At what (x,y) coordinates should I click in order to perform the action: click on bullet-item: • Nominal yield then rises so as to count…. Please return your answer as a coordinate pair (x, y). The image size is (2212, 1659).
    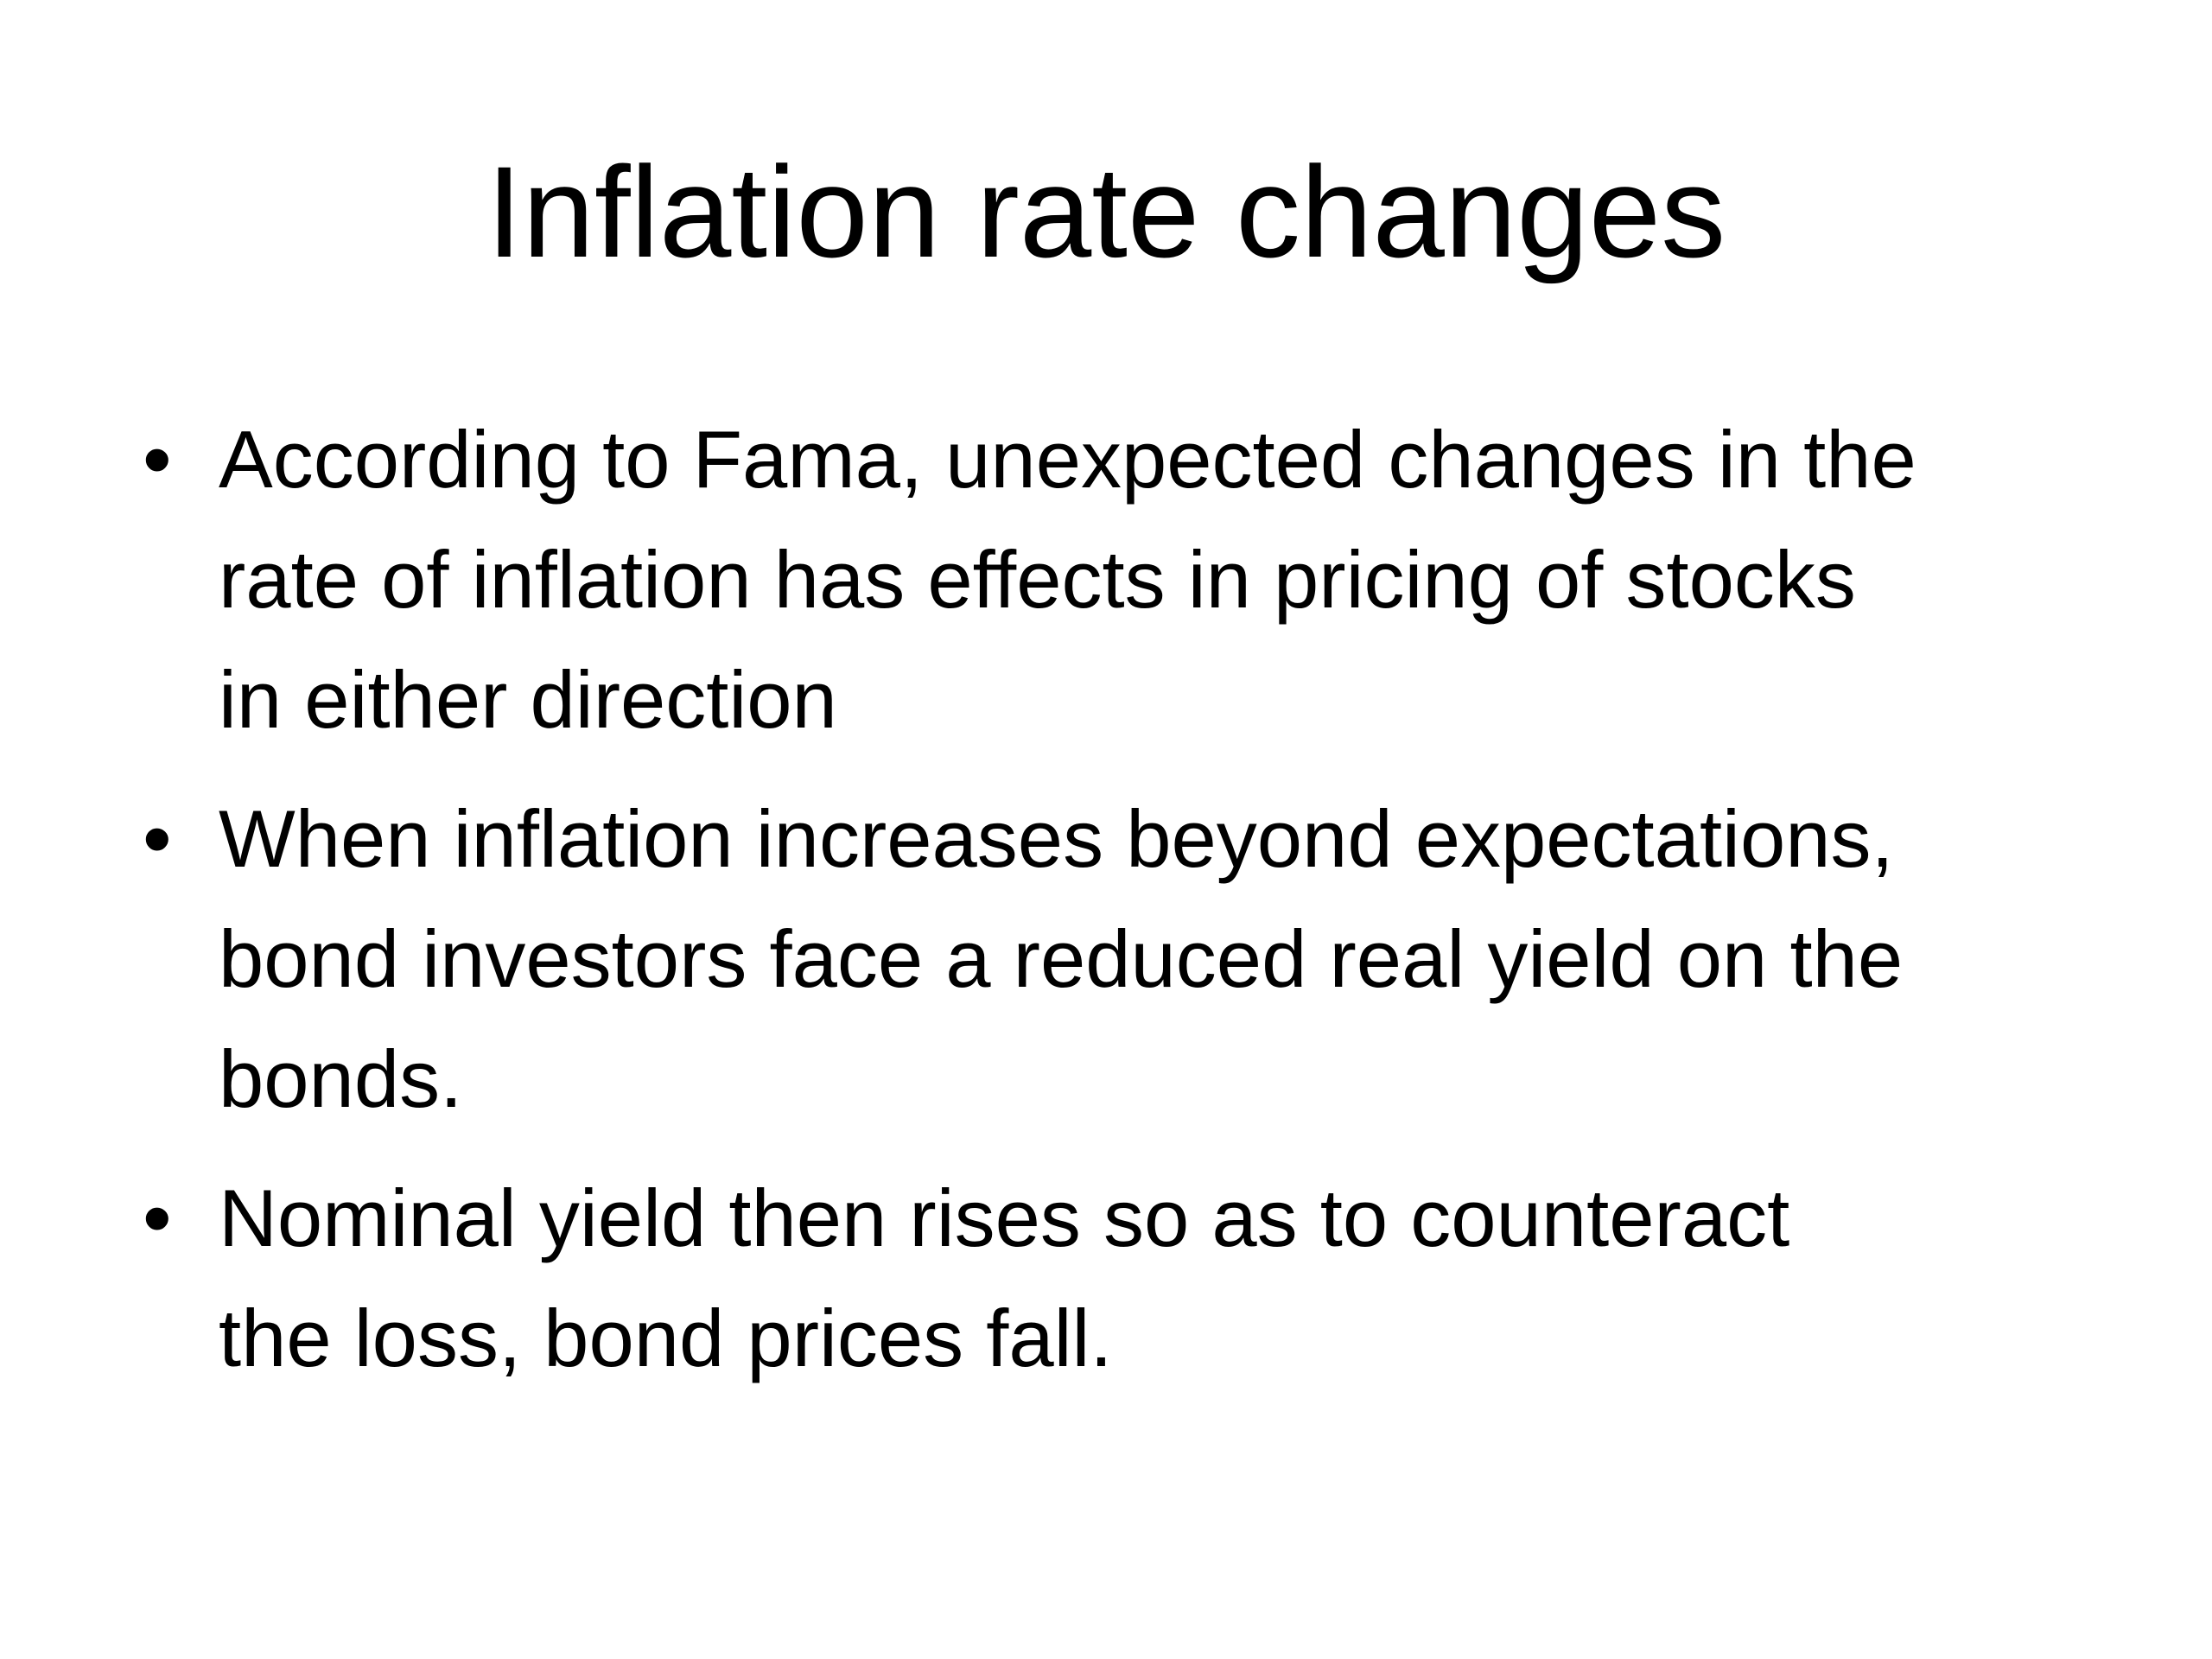
    Looking at the image, I should click on (1170, 1278).